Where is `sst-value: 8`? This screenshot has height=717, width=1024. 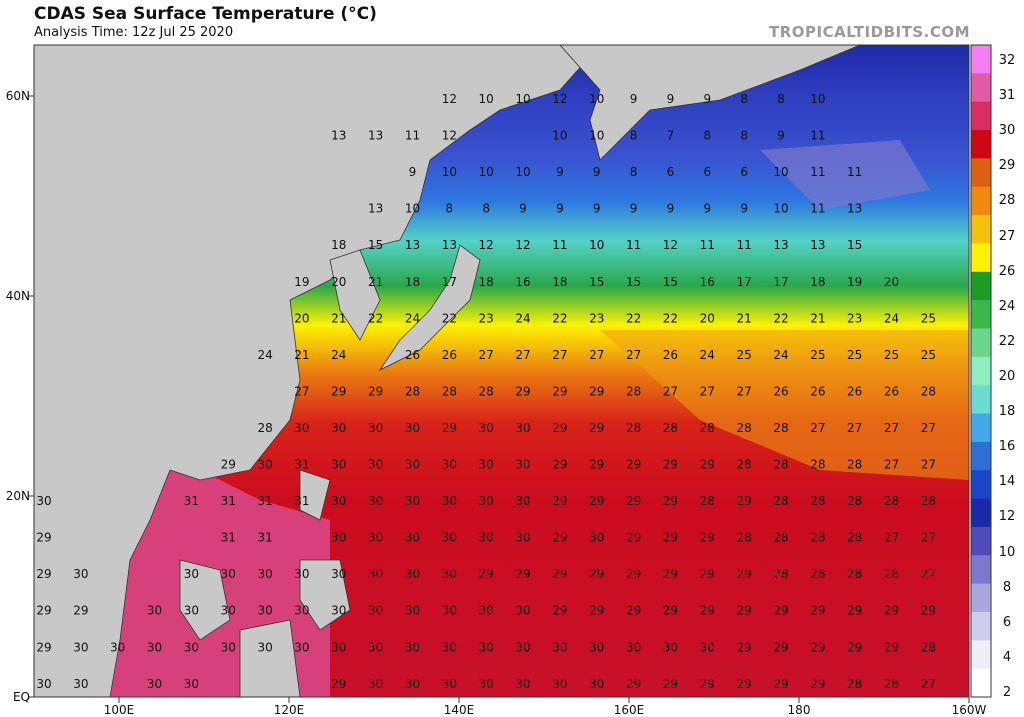 sst-value: 8 is located at coordinates (744, 136).